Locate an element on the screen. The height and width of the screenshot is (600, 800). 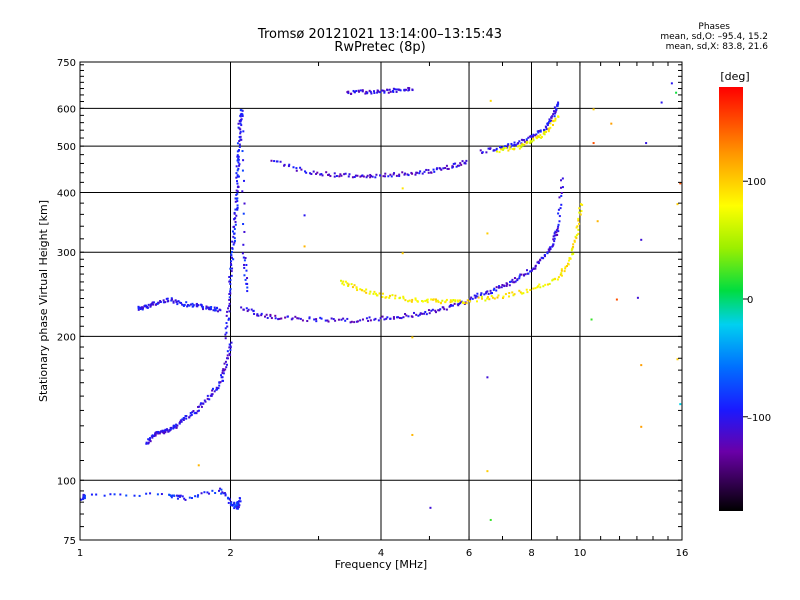
x-tick-label: 4 is located at coordinates (381, 553).